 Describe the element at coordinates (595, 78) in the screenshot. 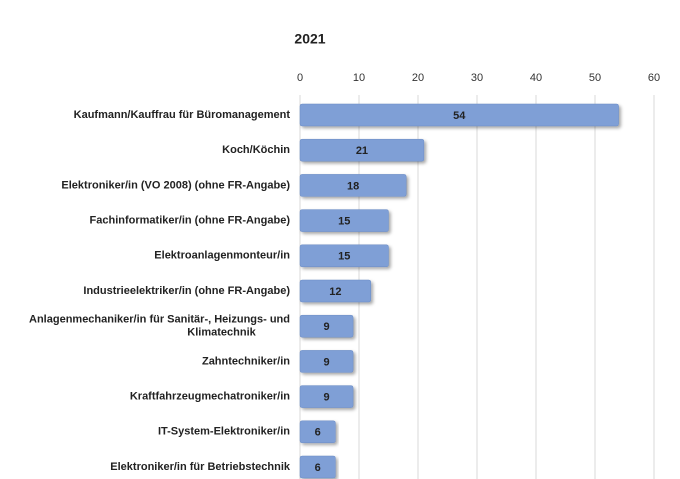

I see `x-tick-label: 50` at that location.